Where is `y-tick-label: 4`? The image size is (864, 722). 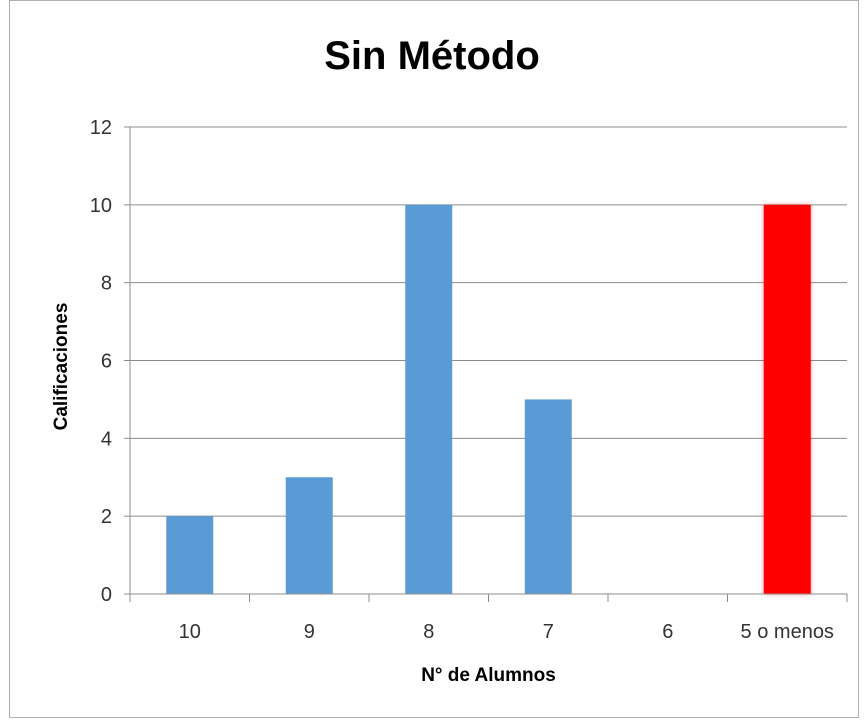 y-tick-label: 4 is located at coordinates (106, 439).